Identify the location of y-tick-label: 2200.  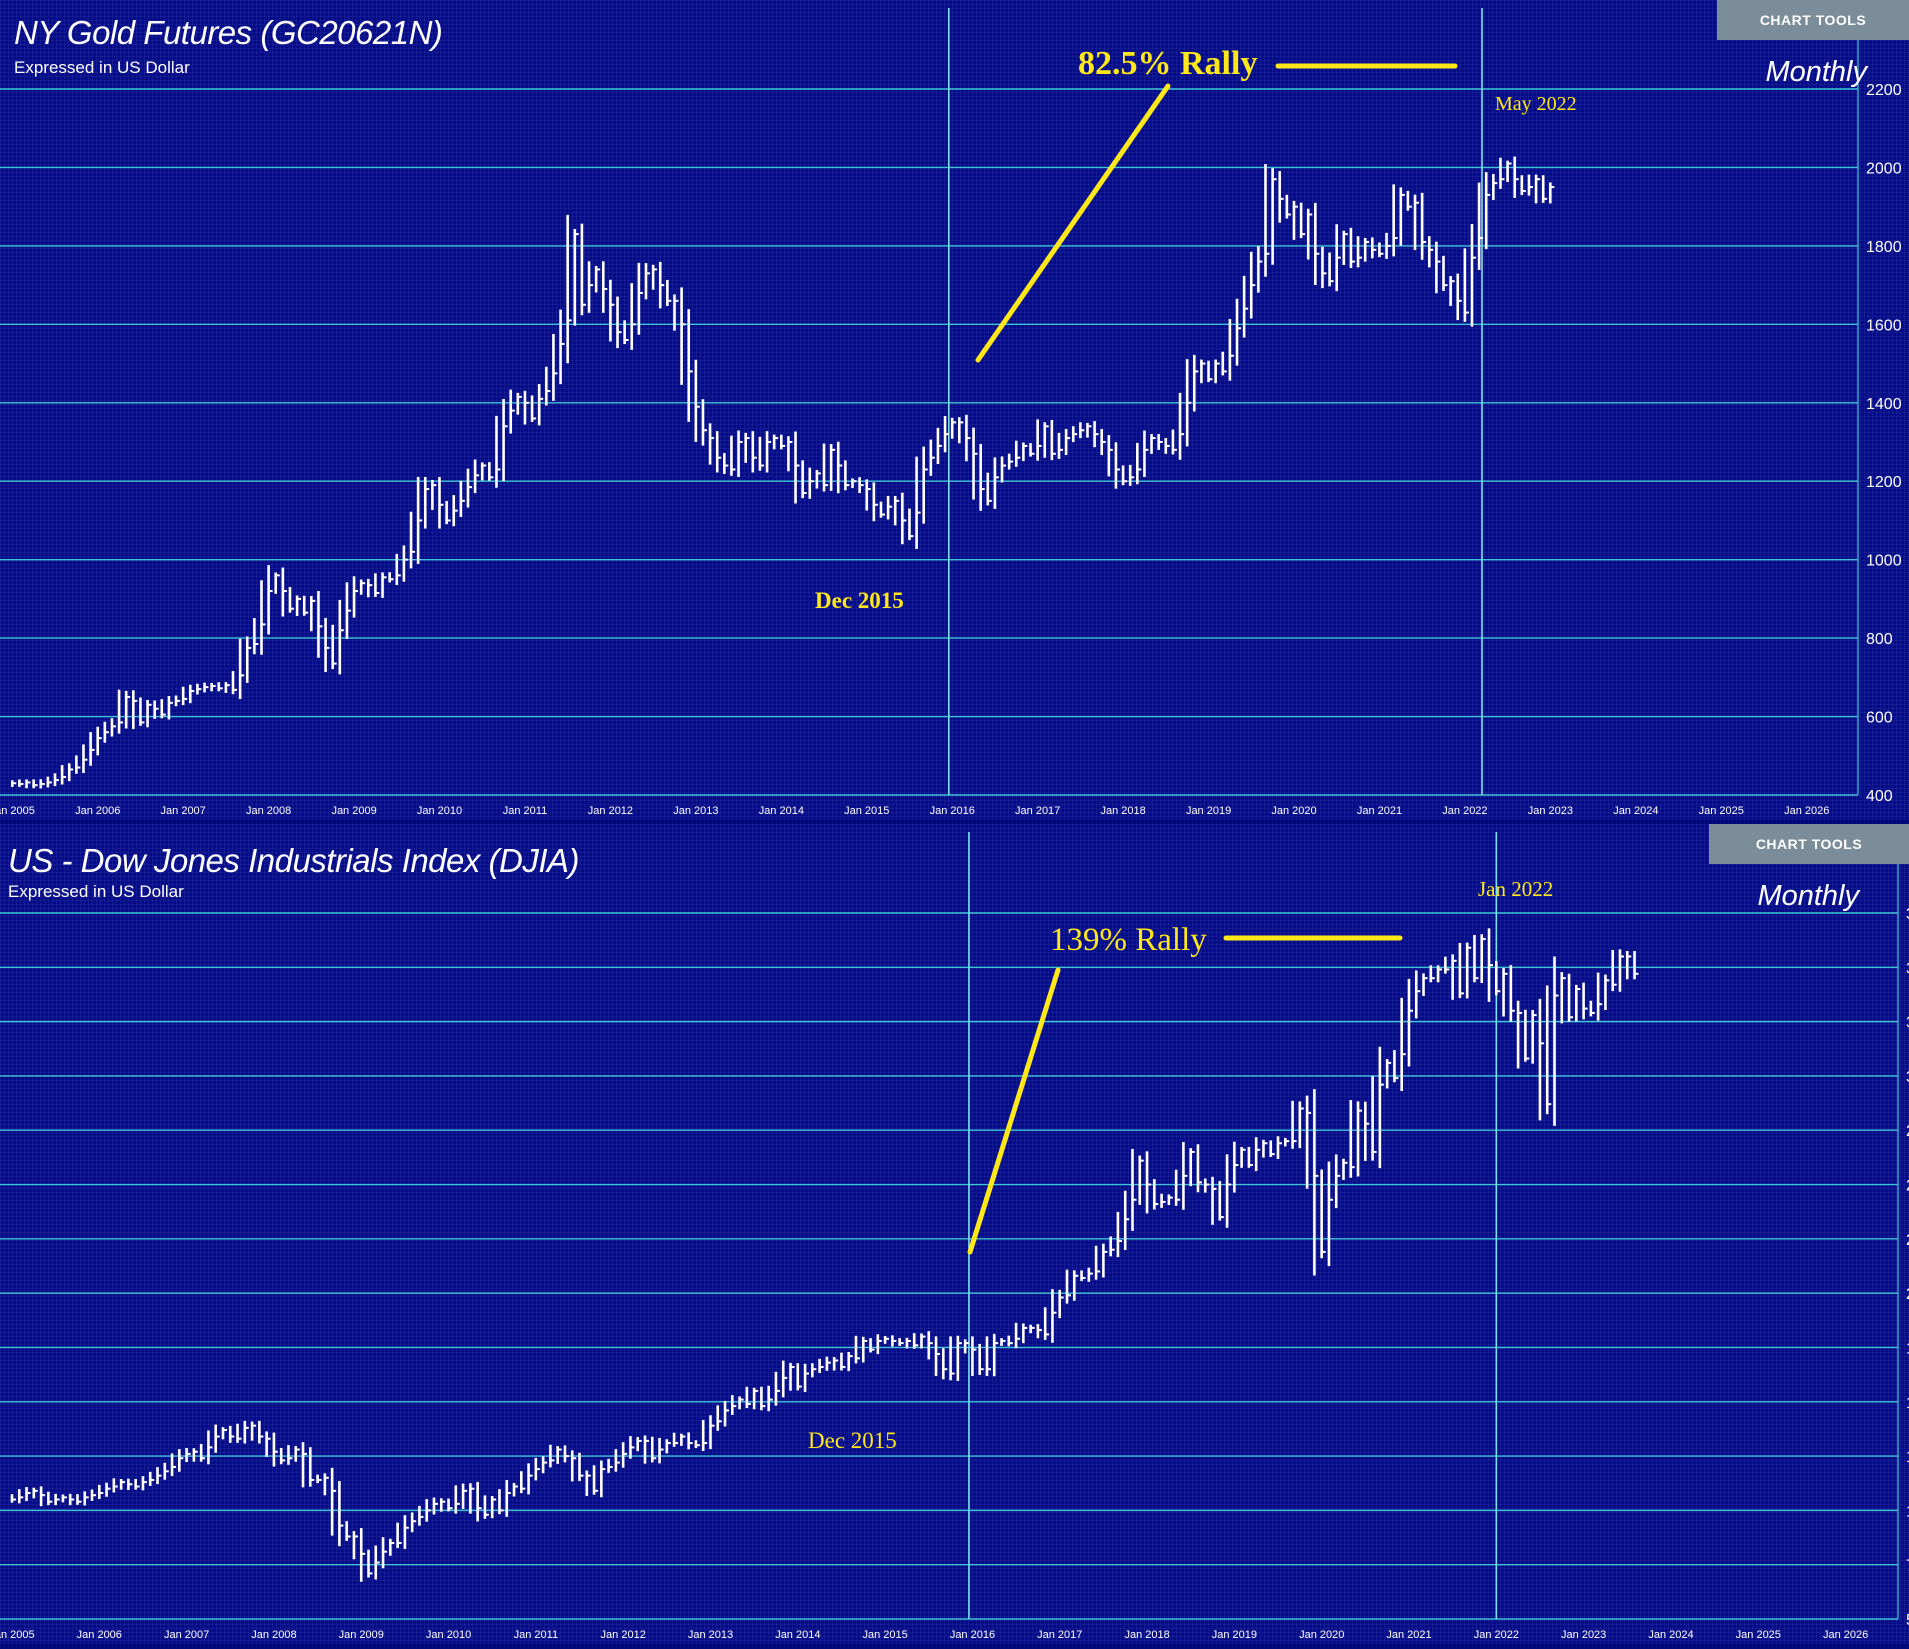
(1884, 90).